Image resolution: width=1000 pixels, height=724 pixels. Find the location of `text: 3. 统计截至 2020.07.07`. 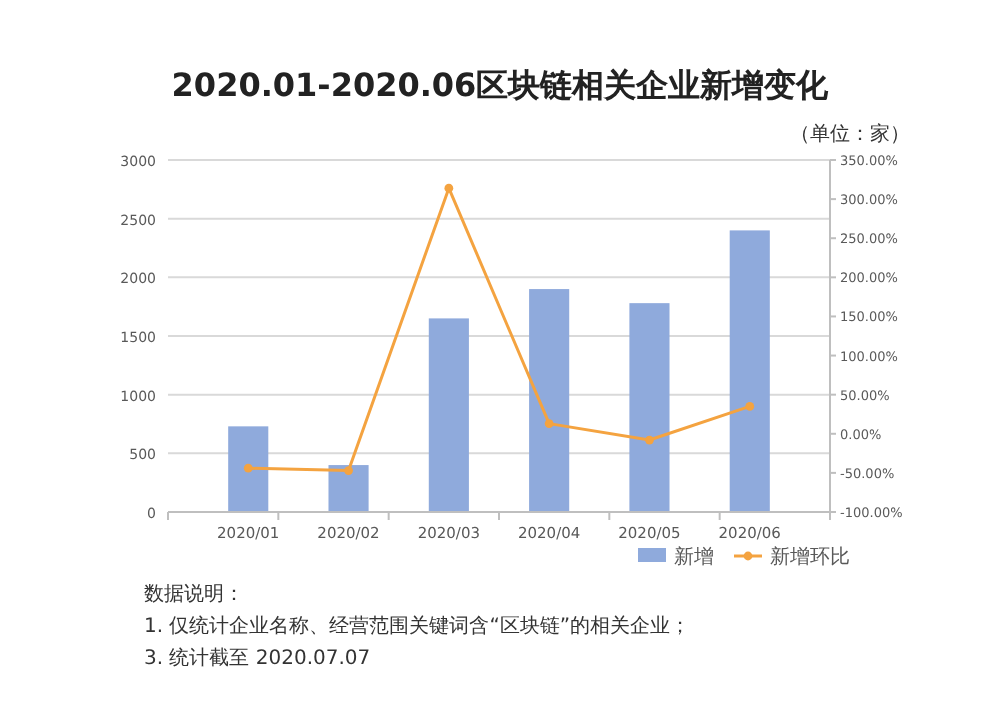

text: 3. 统计截至 2020.07.07 is located at coordinates (257, 658).